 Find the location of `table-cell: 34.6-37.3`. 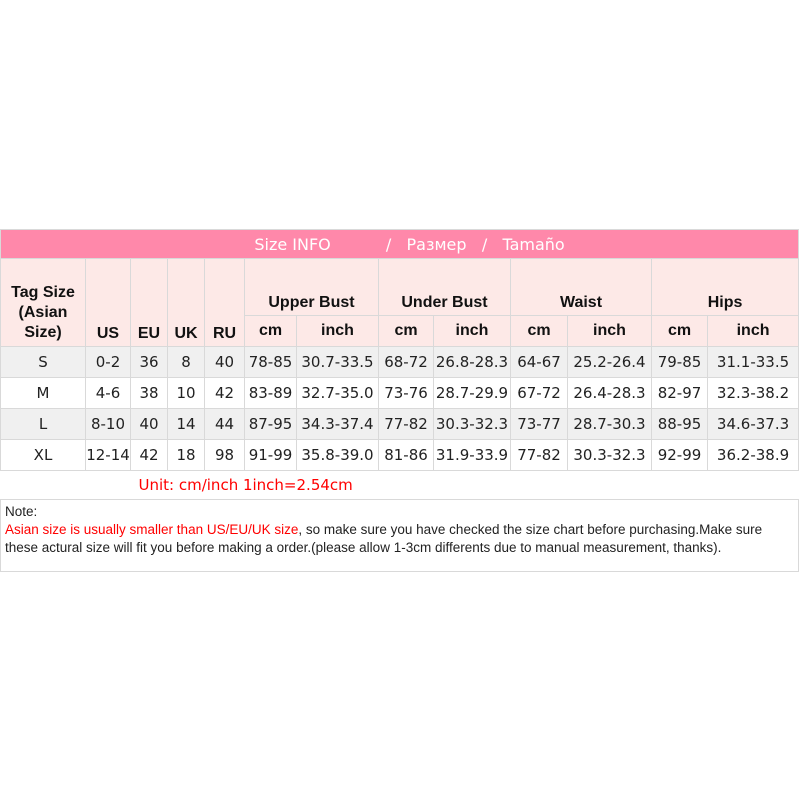

table-cell: 34.6-37.3 is located at coordinates (753, 424).